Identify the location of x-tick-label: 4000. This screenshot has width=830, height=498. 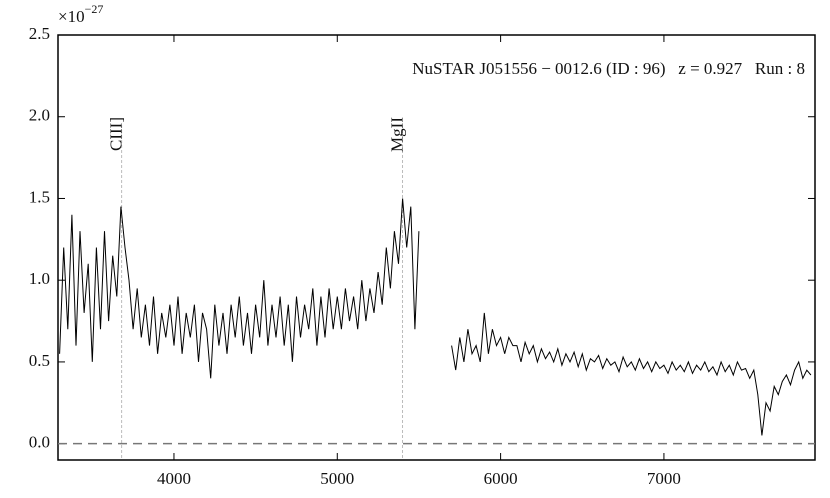
(174, 478).